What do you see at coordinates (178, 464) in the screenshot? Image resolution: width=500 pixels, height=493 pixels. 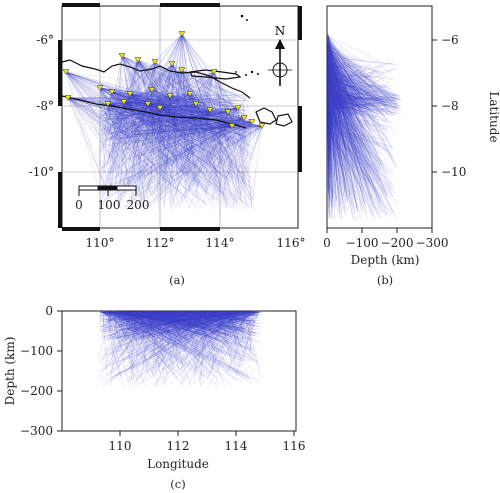 I see `panel-c-xlabel: Longitude` at bounding box center [178, 464].